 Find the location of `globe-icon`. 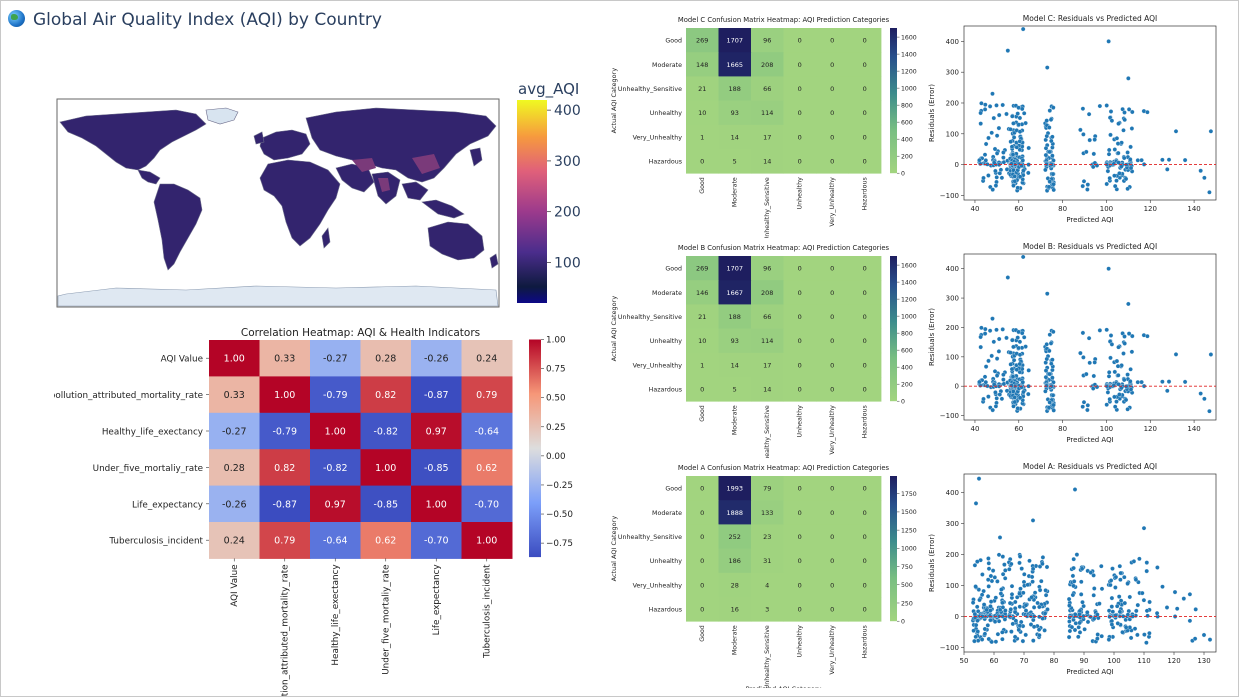

globe-icon is located at coordinates (16, 18).